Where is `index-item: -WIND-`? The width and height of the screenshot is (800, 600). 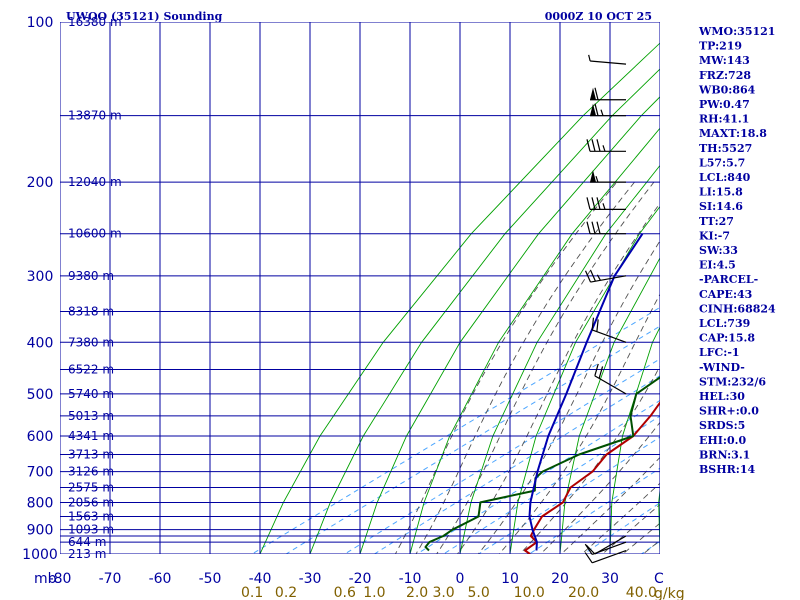
index-item: -WIND- is located at coordinates (722, 367).